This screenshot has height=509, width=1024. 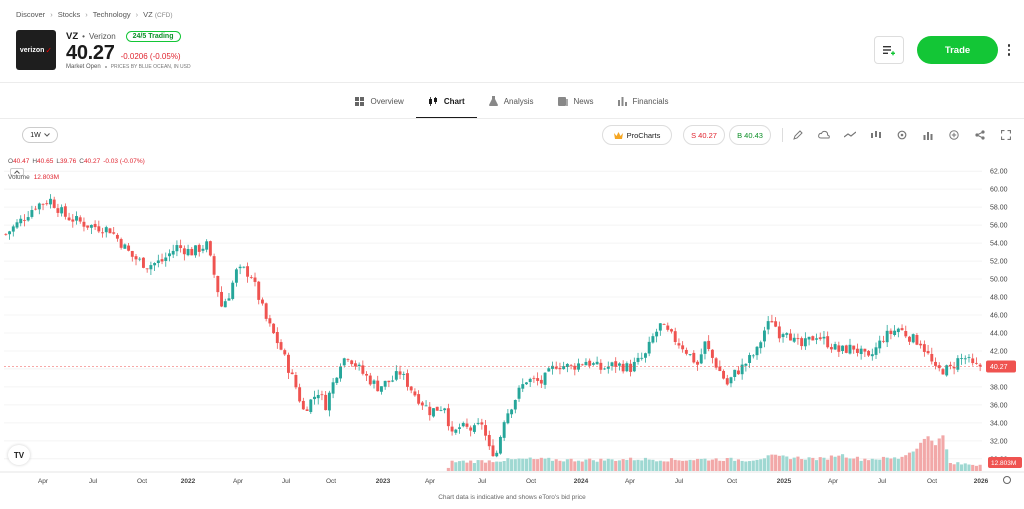 I want to click on sell-price-button: S 40.27, so click(x=704, y=135).